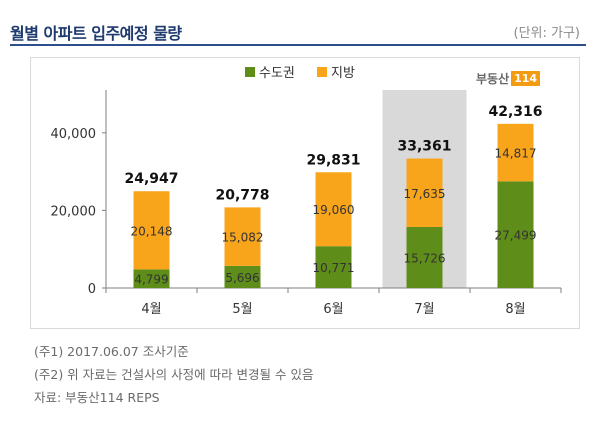 The width and height of the screenshot is (600, 431). I want to click on x-tick-label: 6월, so click(333, 309).